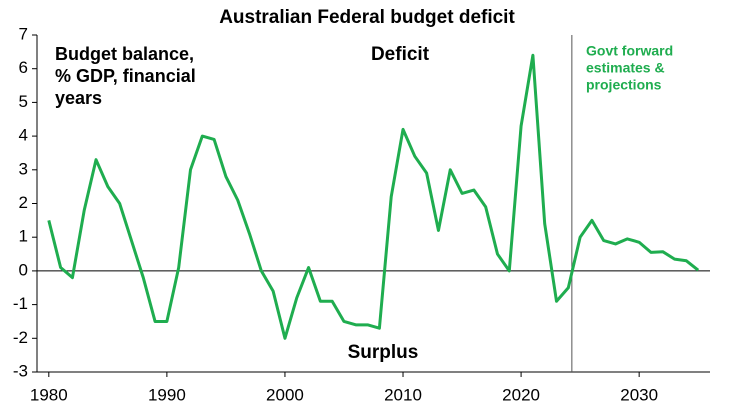 This screenshot has width=734, height=419. Describe the element at coordinates (23, 269) in the screenshot. I see `y-tick-label: 0` at that location.